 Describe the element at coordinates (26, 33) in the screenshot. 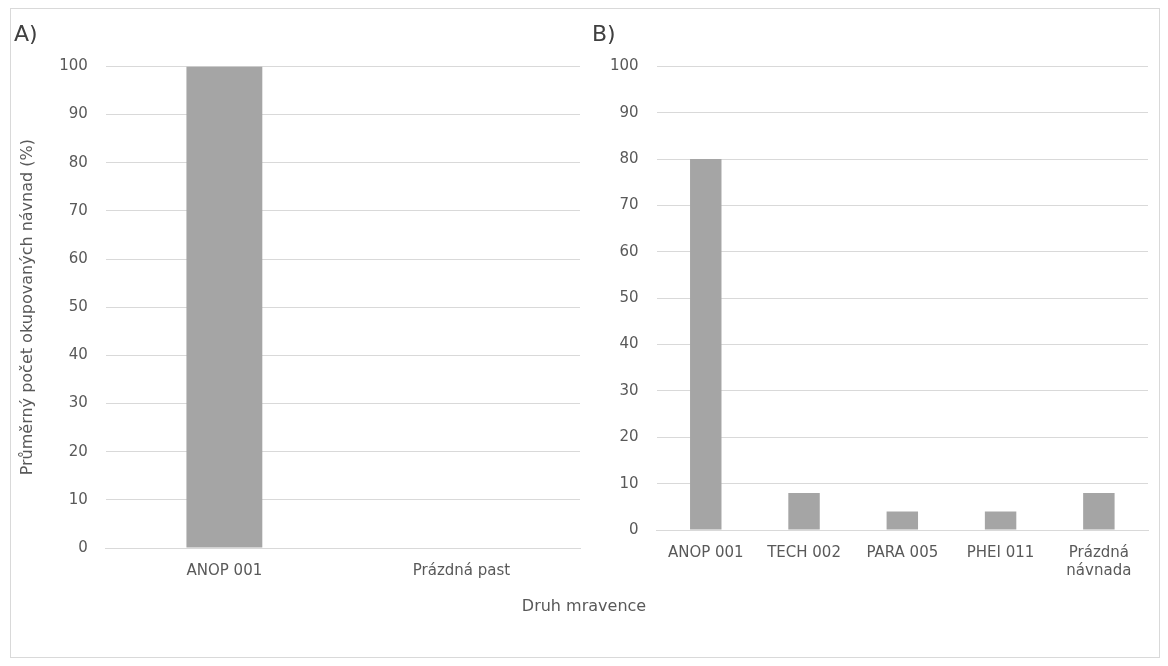

I see `chart-title: A)` at that location.